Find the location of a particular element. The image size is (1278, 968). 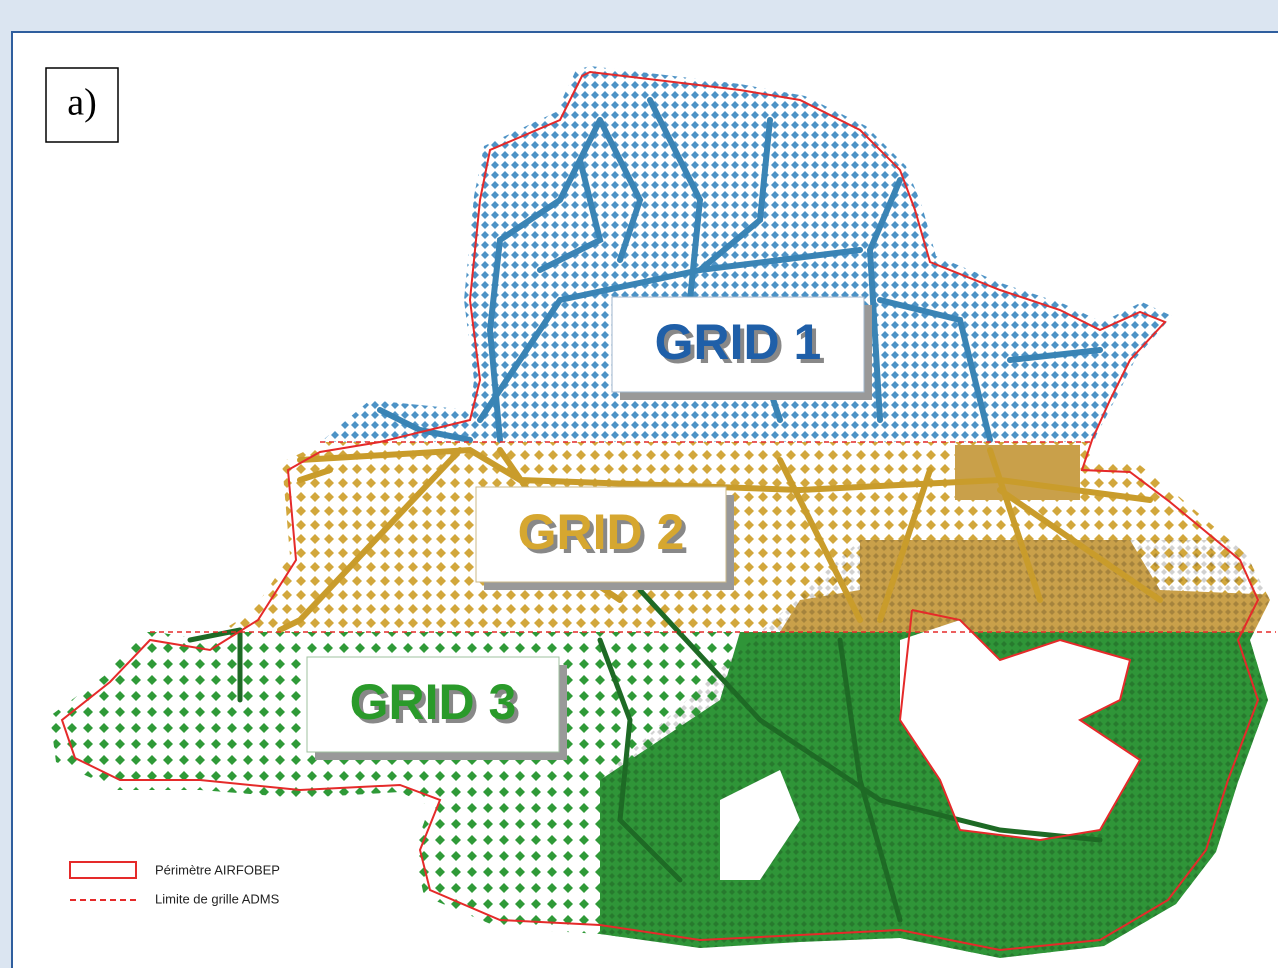

grid-label: GRID 3 is located at coordinates (433, 702).